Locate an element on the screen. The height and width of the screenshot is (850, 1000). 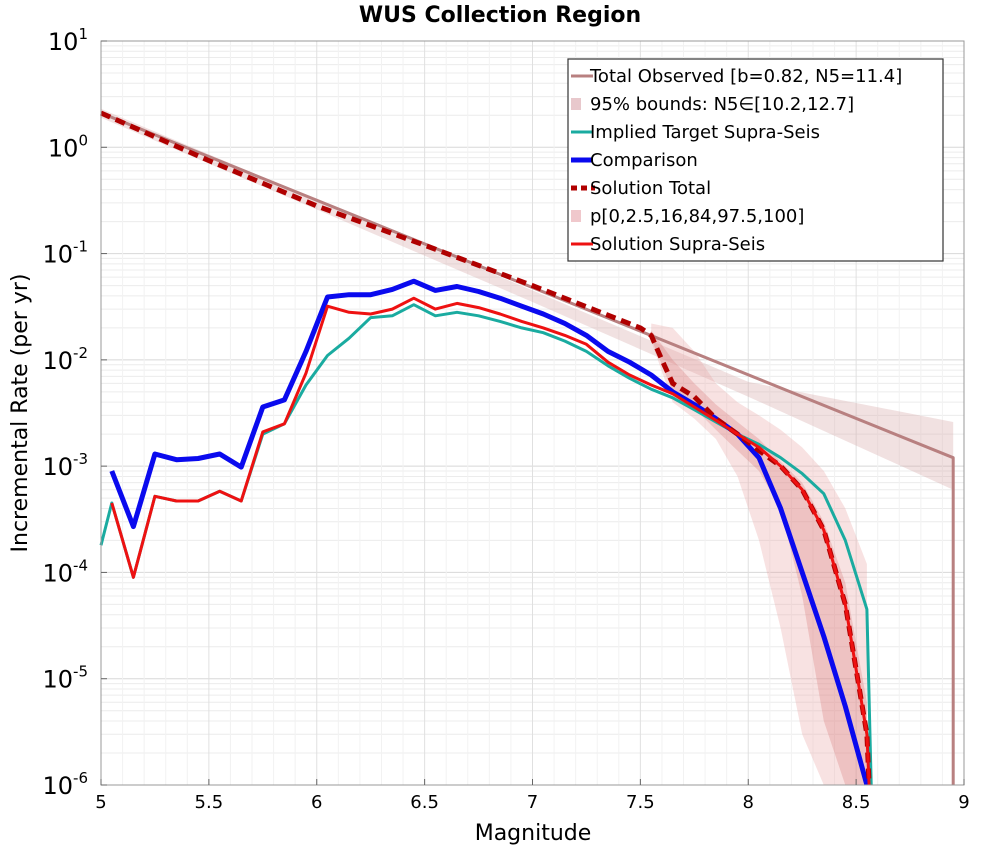
legend-box is located at coordinates (755, 160).